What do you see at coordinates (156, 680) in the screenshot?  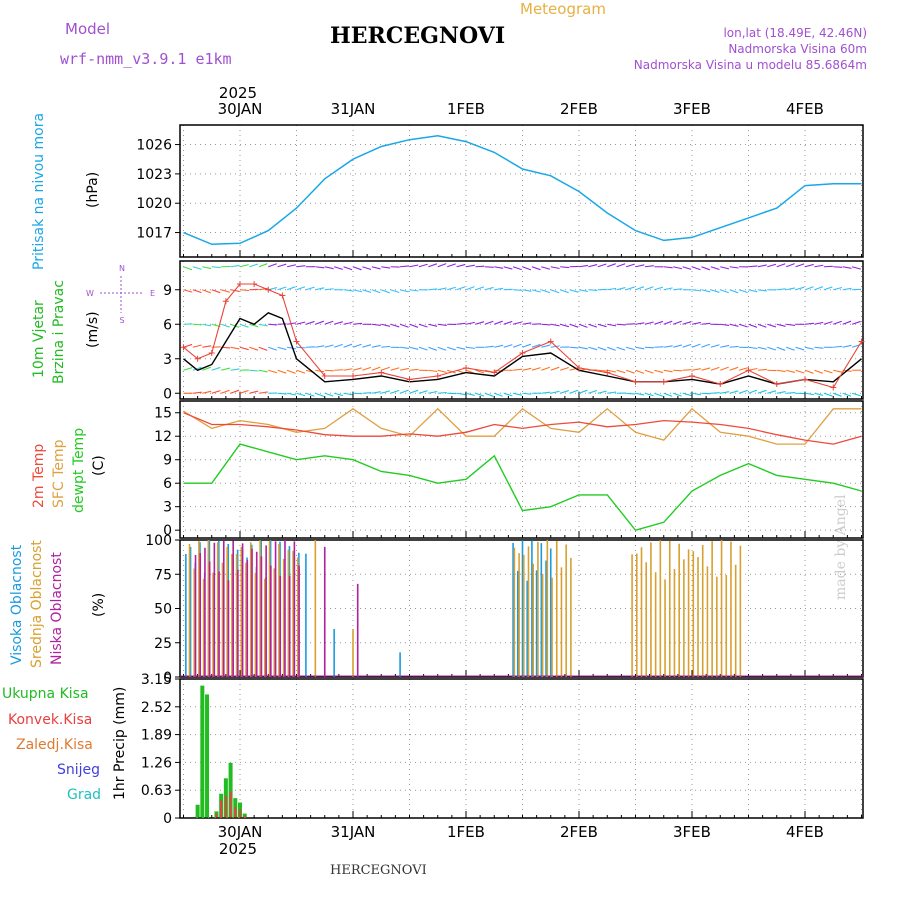 I see `y-tick-label: 3.15` at bounding box center [156, 680].